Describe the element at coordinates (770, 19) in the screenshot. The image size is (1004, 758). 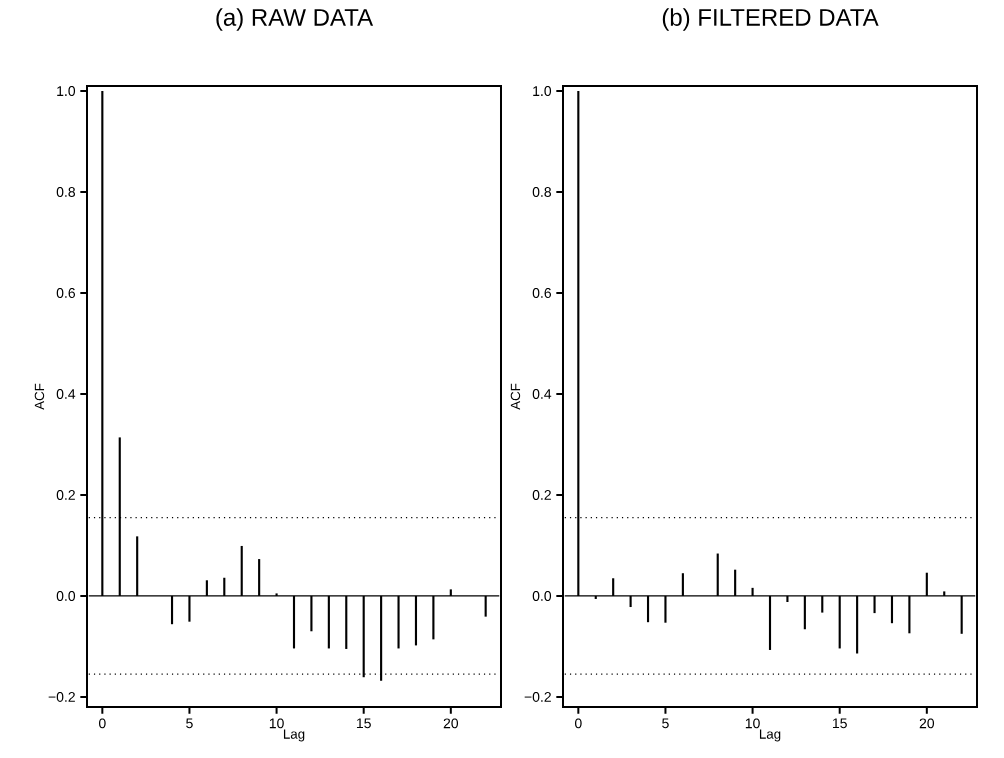
I see `chart-title: (b) FILTERED DATA` at that location.